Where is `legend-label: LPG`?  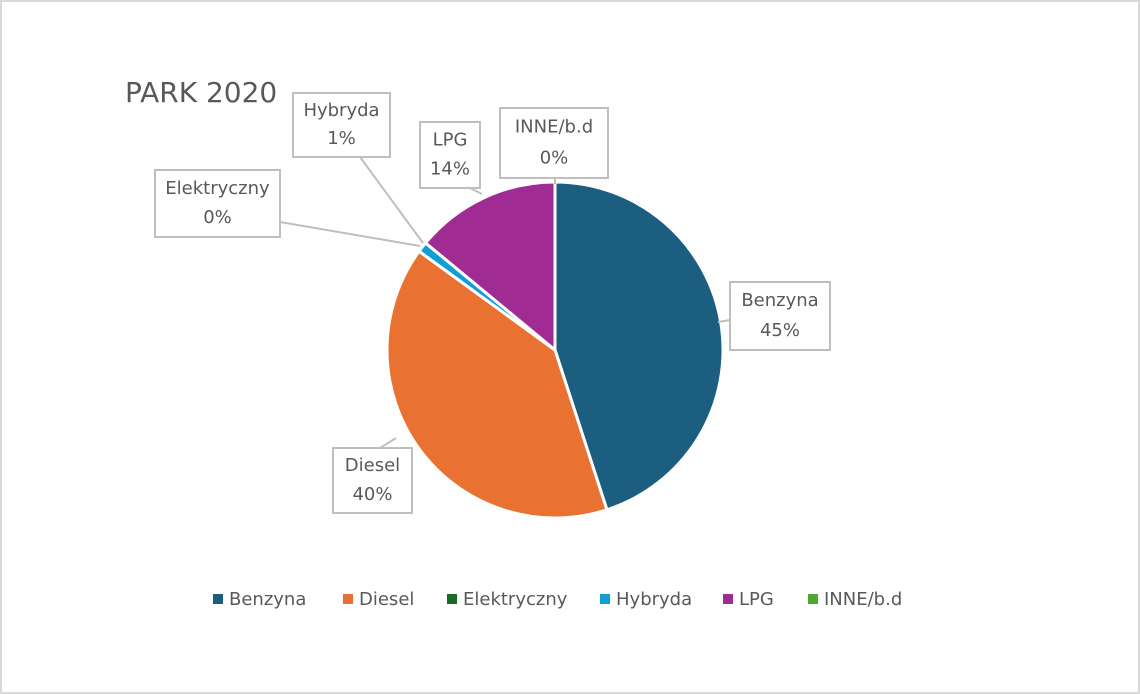 legend-label: LPG is located at coordinates (756, 599).